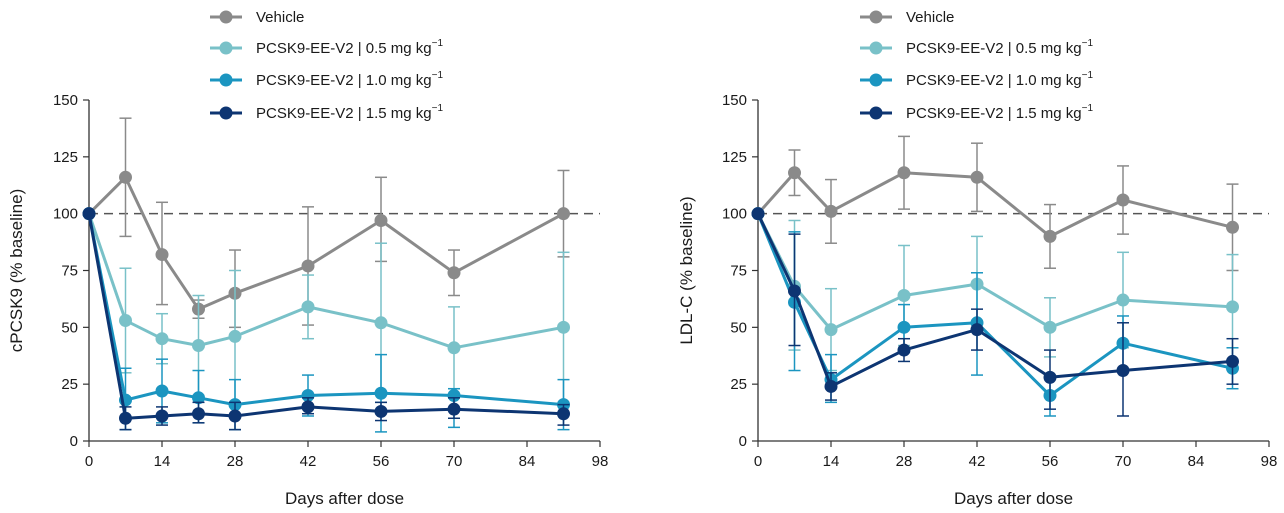  Describe the element at coordinates (16, 270) in the screenshot. I see `y-axis-title: cPCSK9 (% baseline)` at that location.